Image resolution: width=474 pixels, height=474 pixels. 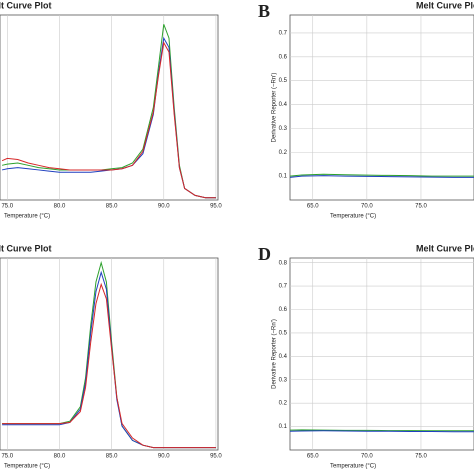 What do you see at coordinates (264, 11) in the screenshot?
I see `panel-label: B` at bounding box center [264, 11].